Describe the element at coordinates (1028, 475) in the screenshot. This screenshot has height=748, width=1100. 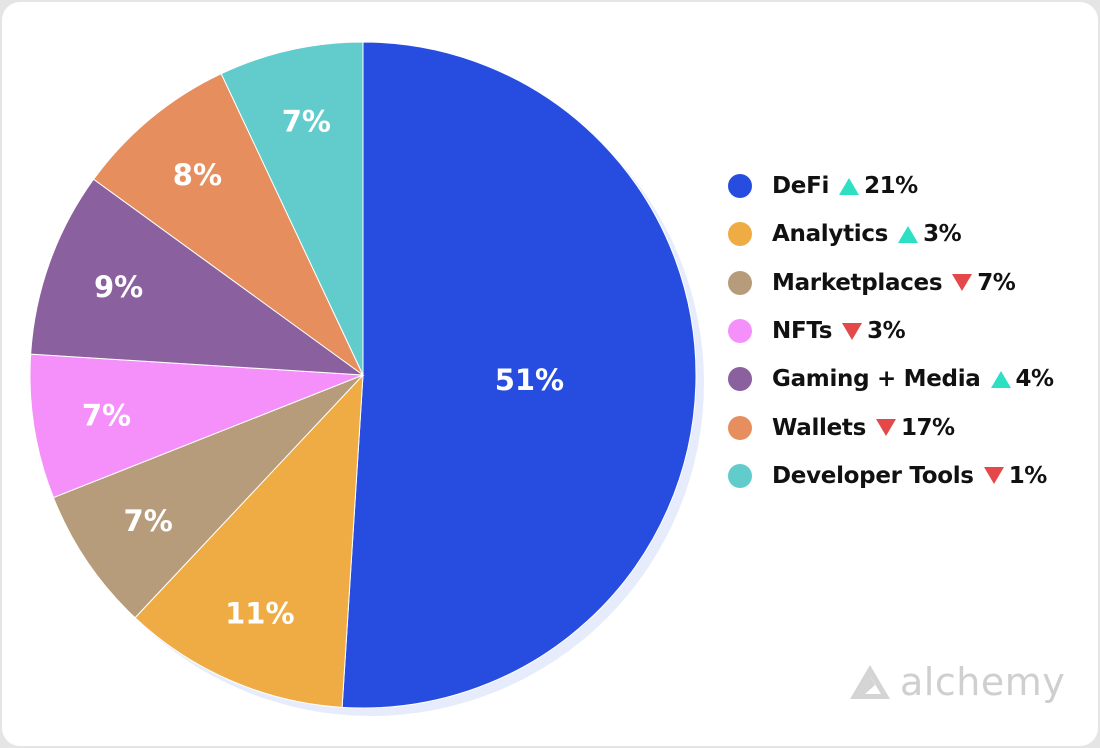
I see `legend-change: 1%` at that location.